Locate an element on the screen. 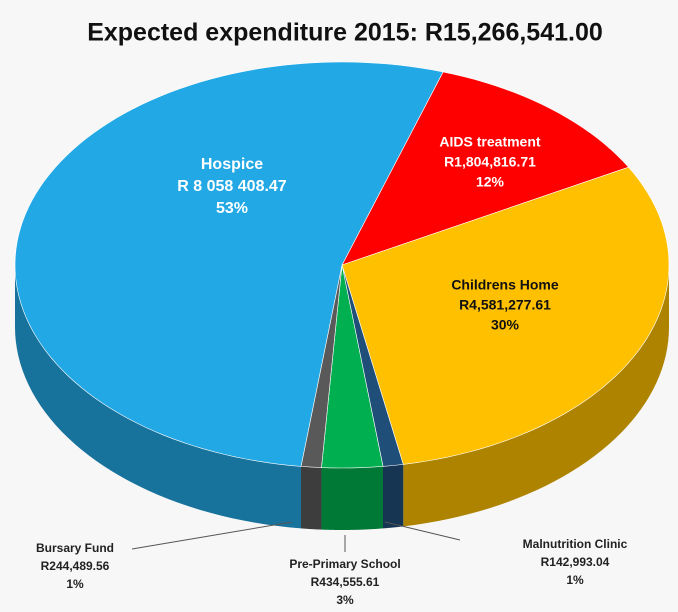 This screenshot has height=612, width=678. amount-label: R1,804,816.71 is located at coordinates (490, 162).